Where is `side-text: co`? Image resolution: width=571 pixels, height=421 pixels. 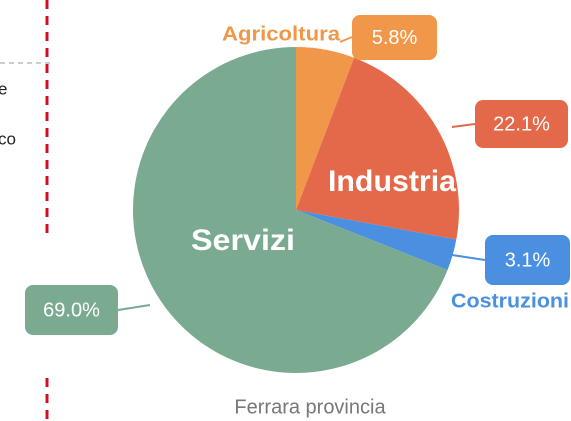
side-text: co is located at coordinates (8, 138).